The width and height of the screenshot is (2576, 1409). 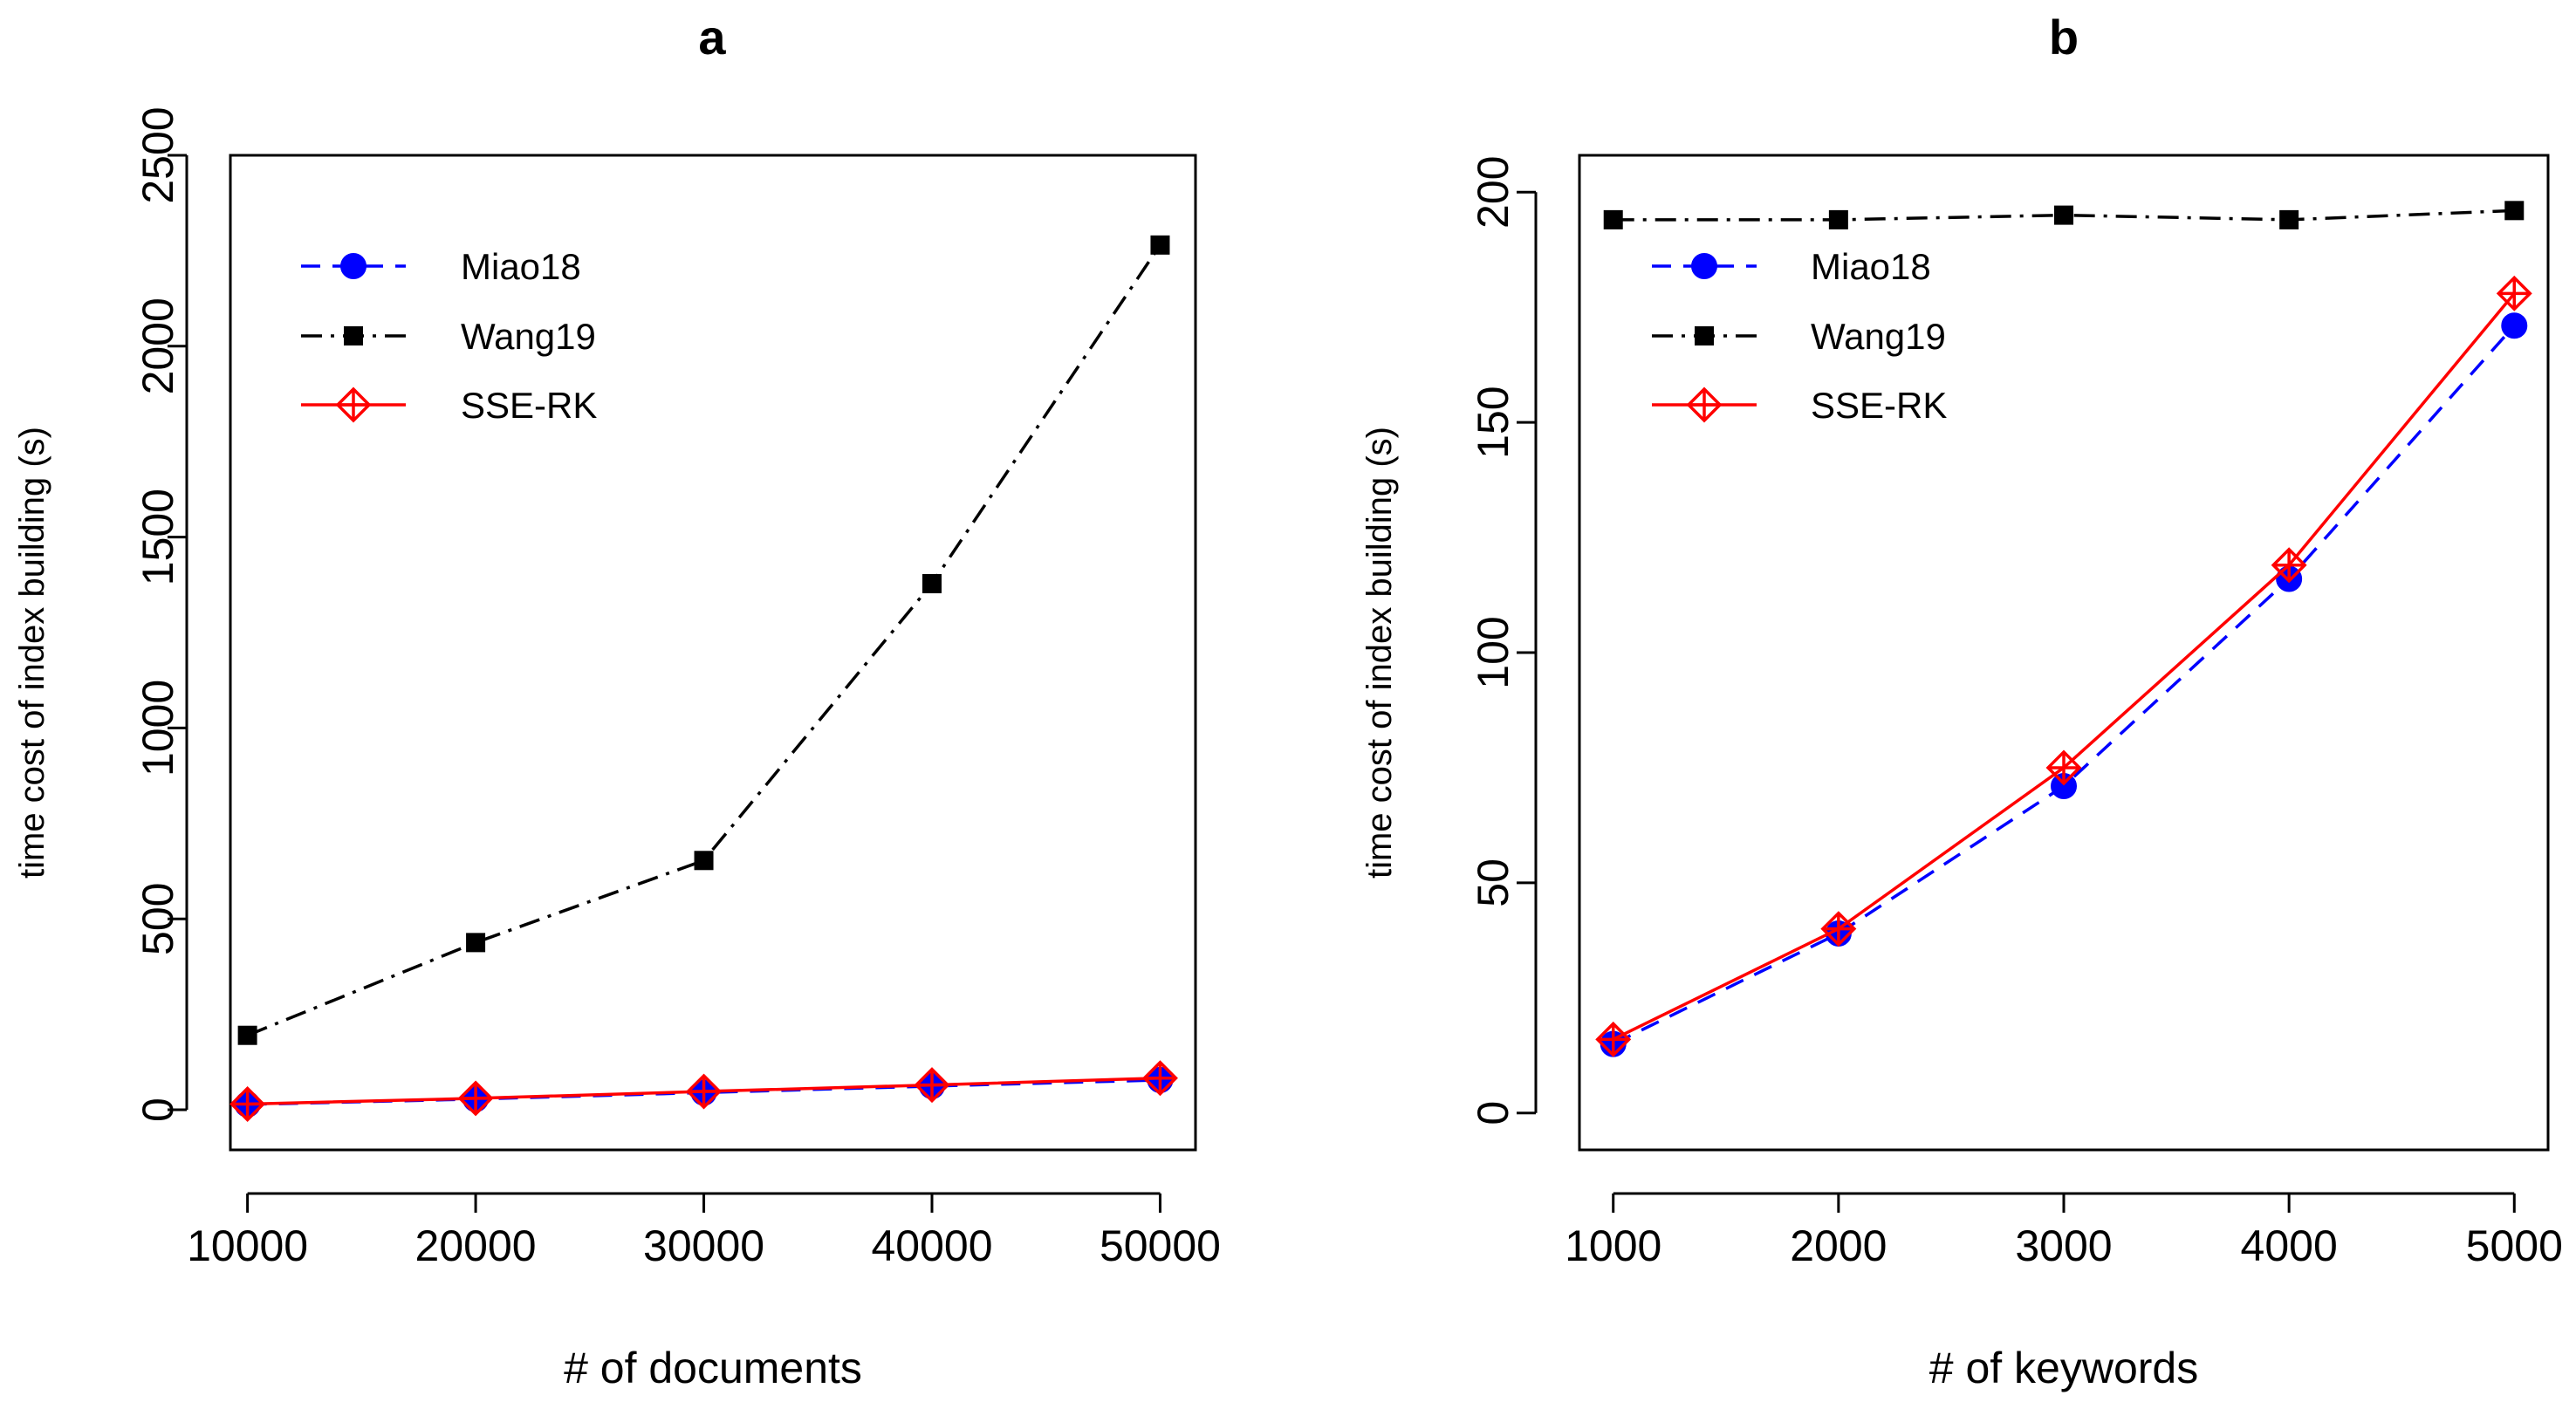 What do you see at coordinates (2063, 1245) in the screenshot?
I see `x-tick-label: 3000` at bounding box center [2063, 1245].